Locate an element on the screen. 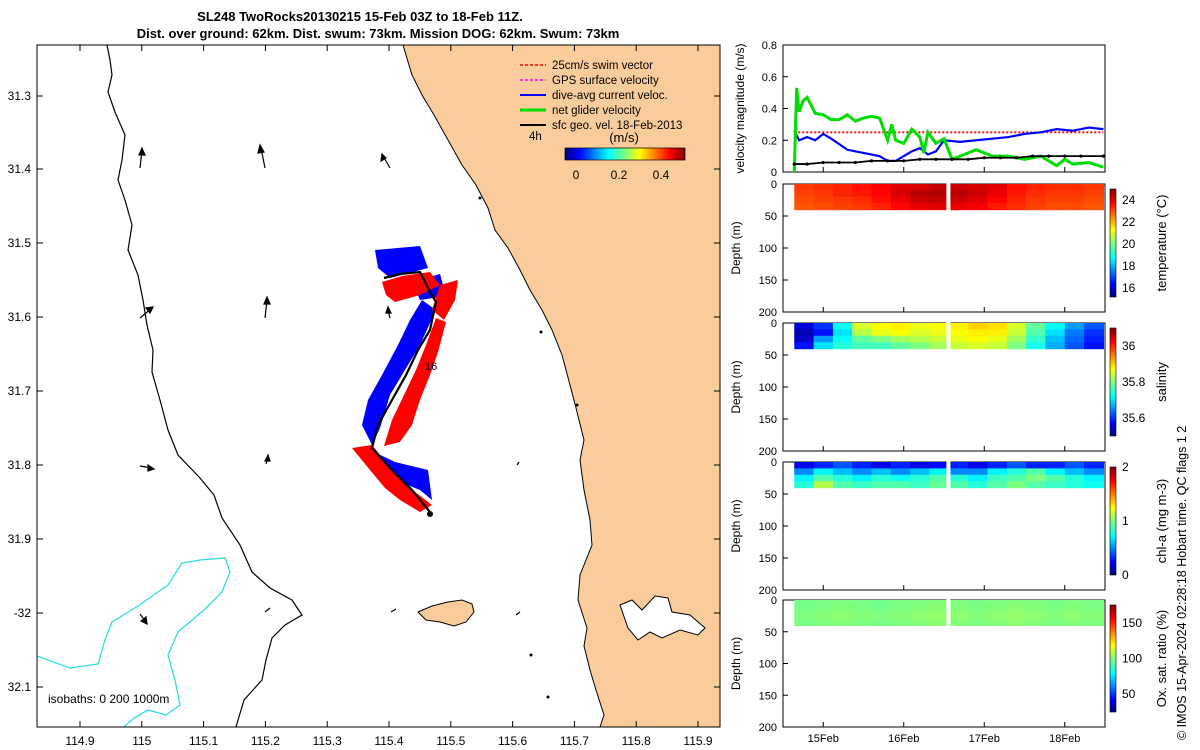 The height and width of the screenshot is (750, 1200). y-tick-label: 150 is located at coordinates (768, 696).